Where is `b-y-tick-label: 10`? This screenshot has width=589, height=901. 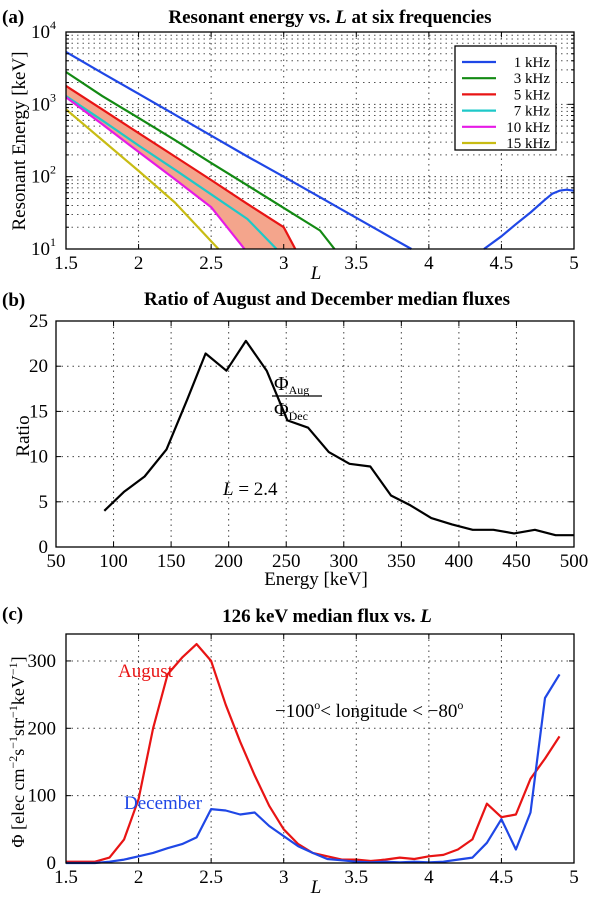
b-y-tick-label: 10 is located at coordinates (38, 457).